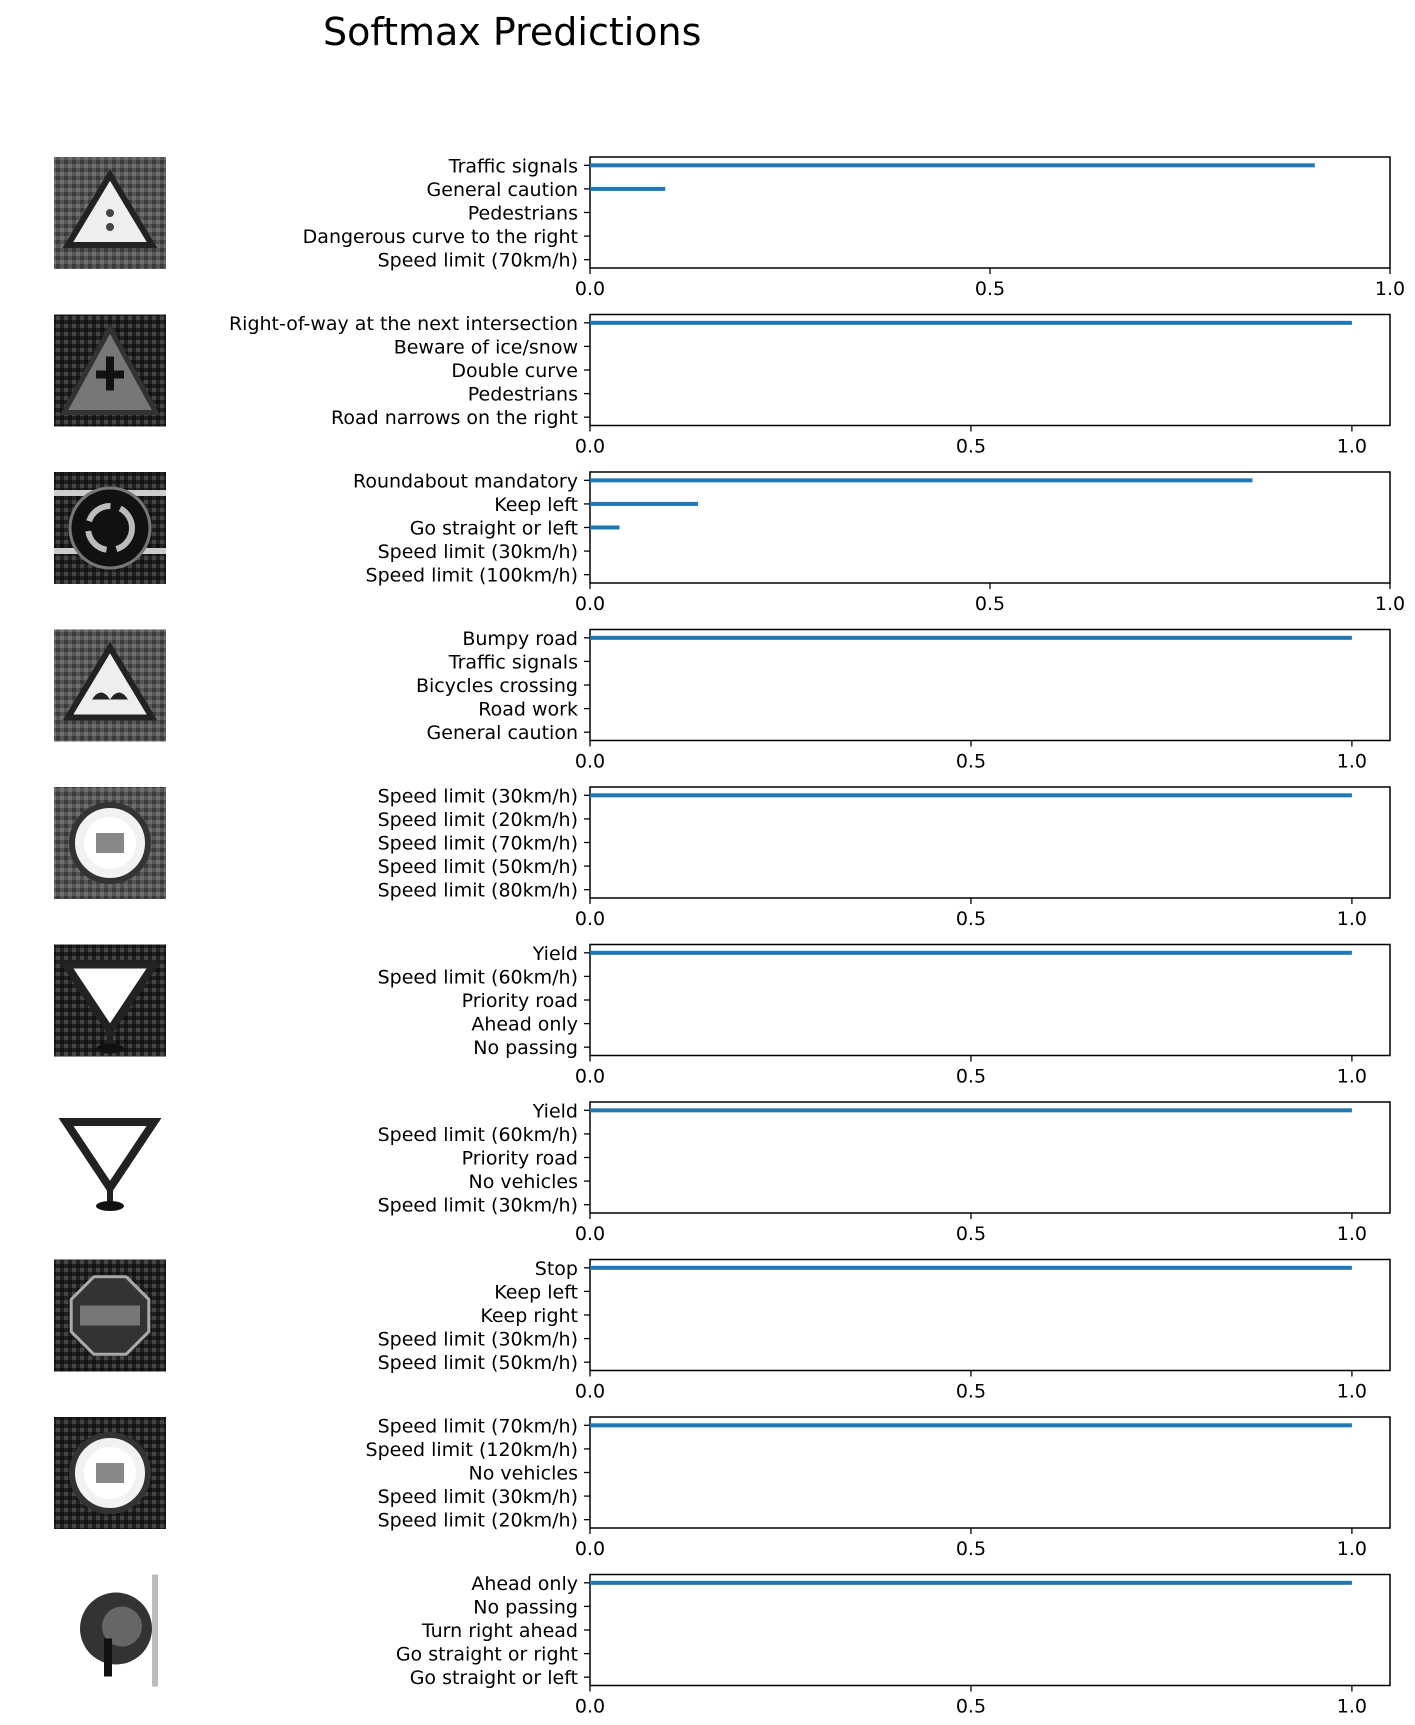 The image size is (1415, 1725). What do you see at coordinates (524, 1584) in the screenshot?
I see `y-tick-label: Ahead only` at bounding box center [524, 1584].